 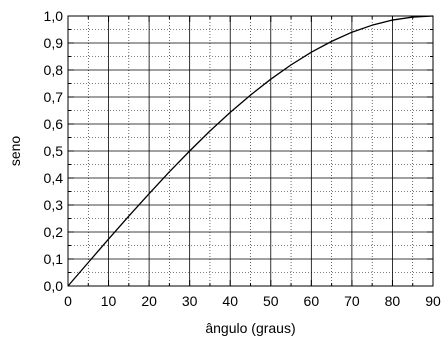 I want to click on x-tick-label: 0, so click(x=68, y=301).